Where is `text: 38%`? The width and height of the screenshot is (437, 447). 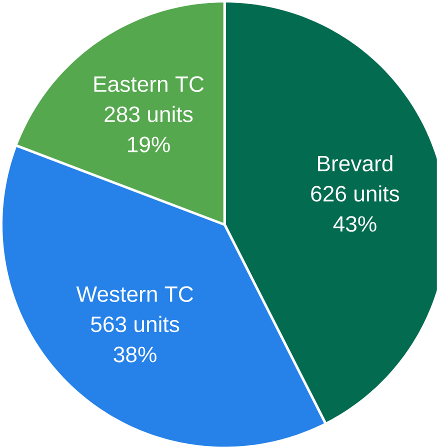
text: 38% is located at coordinates (135, 354).